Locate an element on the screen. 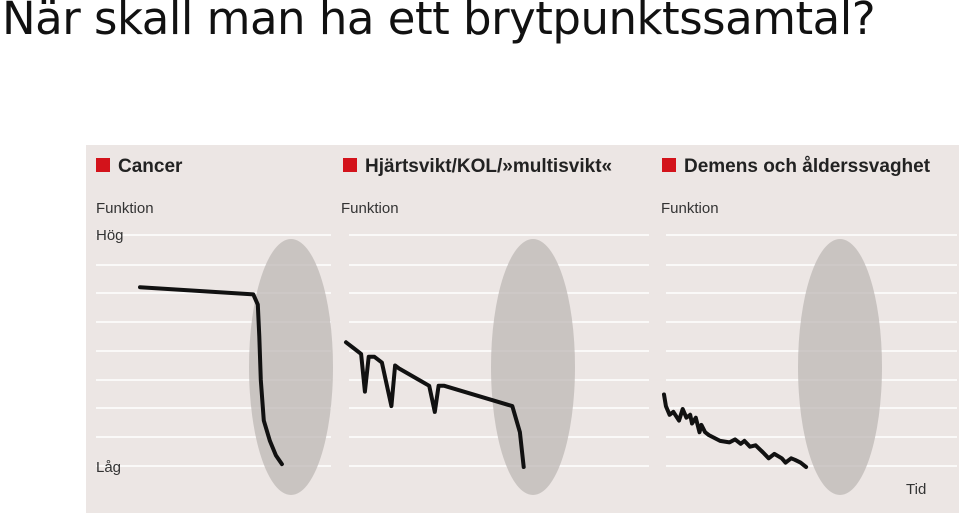 The height and width of the screenshot is (515, 960). slide-title: När skall man ha ett brytpunktssamtal? is located at coordinates (439, 22).